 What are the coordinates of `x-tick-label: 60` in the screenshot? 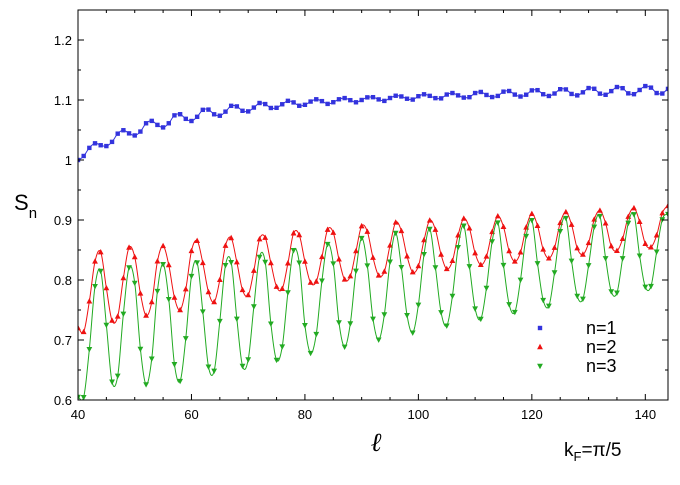 It's located at (191, 414).